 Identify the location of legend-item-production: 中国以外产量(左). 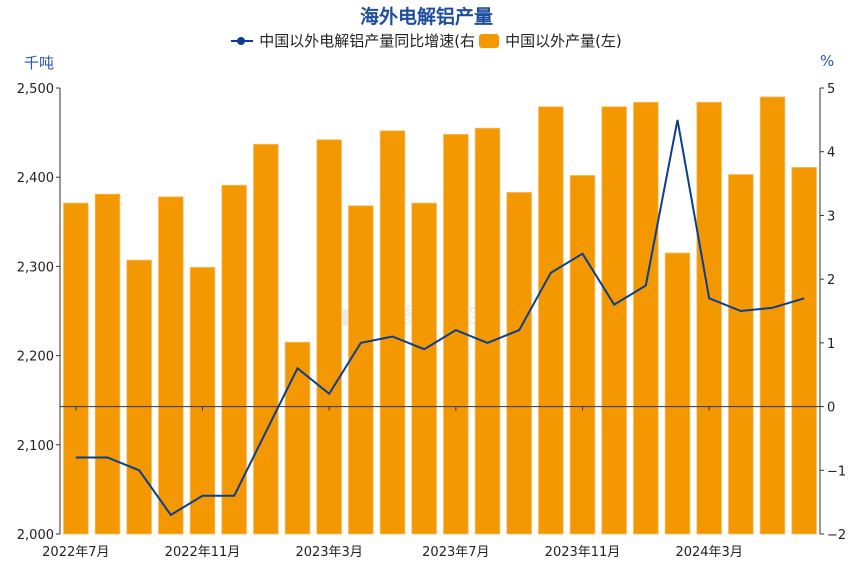
(550, 40).